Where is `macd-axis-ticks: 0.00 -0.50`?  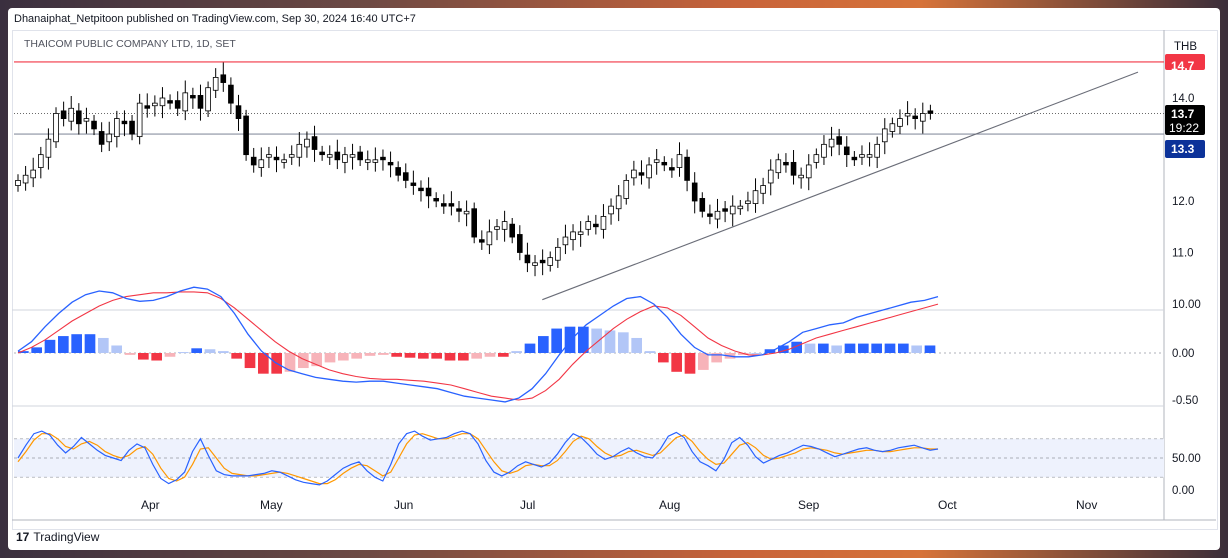 macd-axis-ticks: 0.00 -0.50 is located at coordinates (1185, 377).